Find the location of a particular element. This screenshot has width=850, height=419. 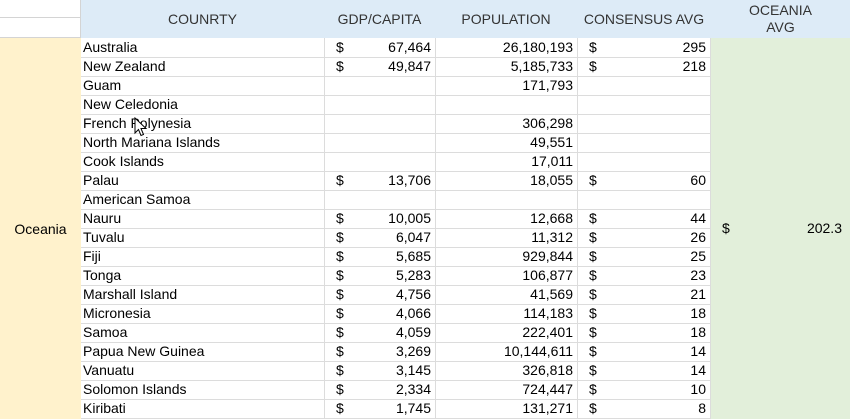

gdp-cell: $4,066 is located at coordinates (379, 313).